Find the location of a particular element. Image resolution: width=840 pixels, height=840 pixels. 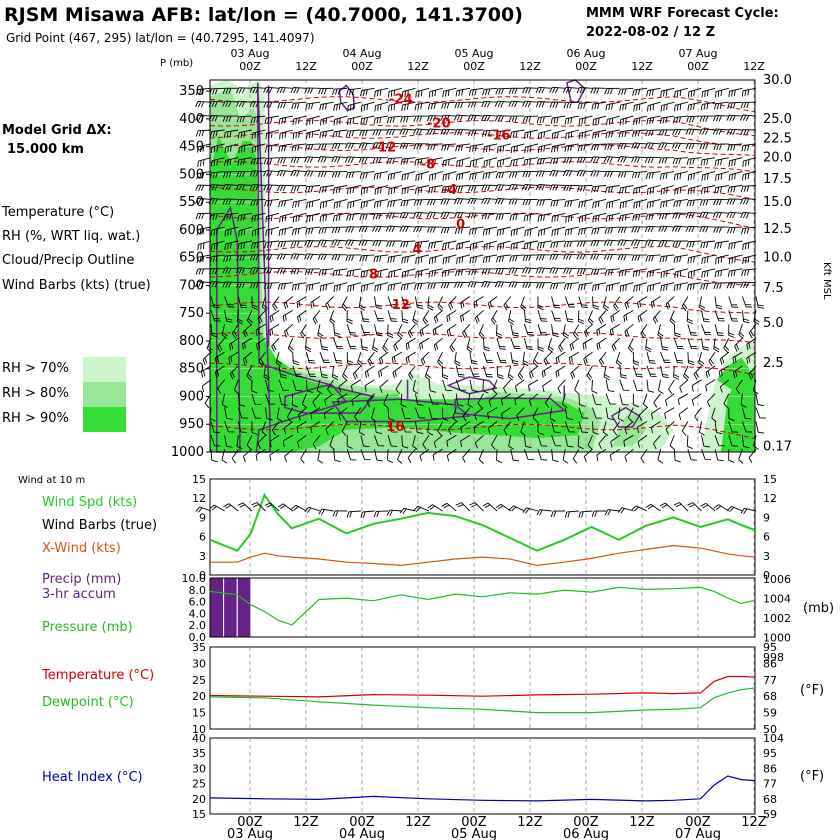

pressure-tick-label: 750 is located at coordinates (191, 313).